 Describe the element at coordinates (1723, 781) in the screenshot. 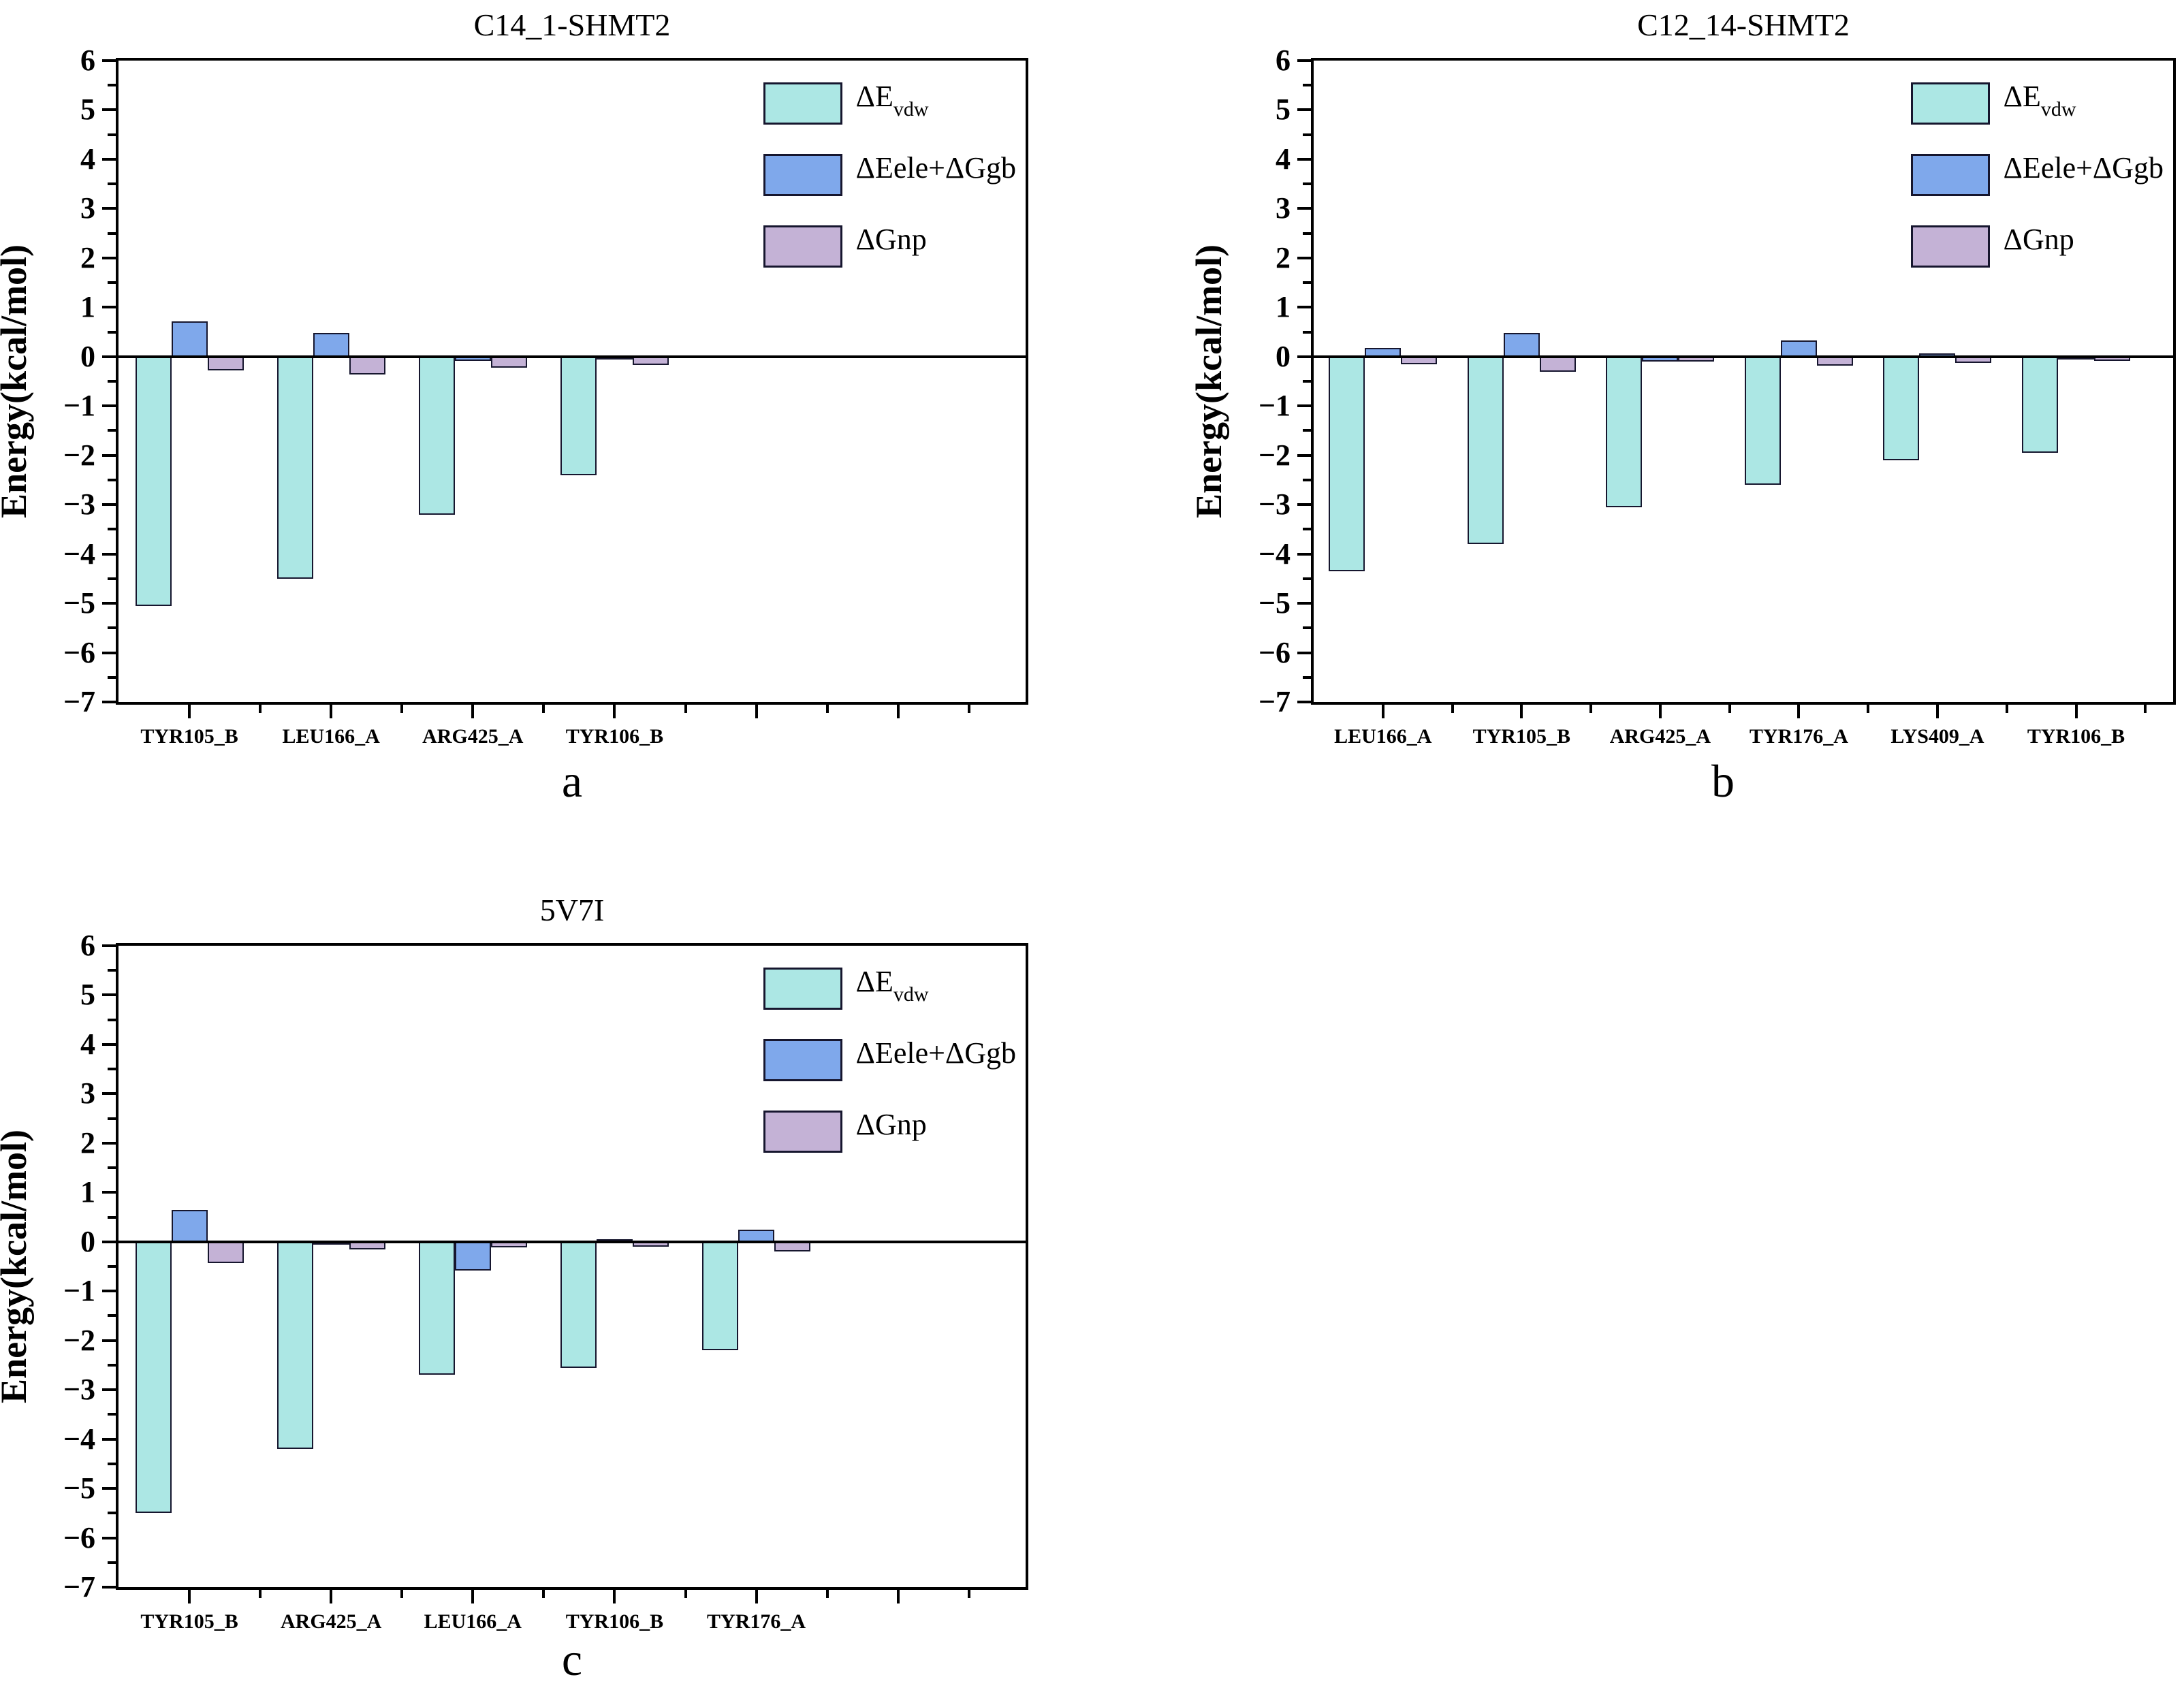

I see `chart-caption: b` at that location.